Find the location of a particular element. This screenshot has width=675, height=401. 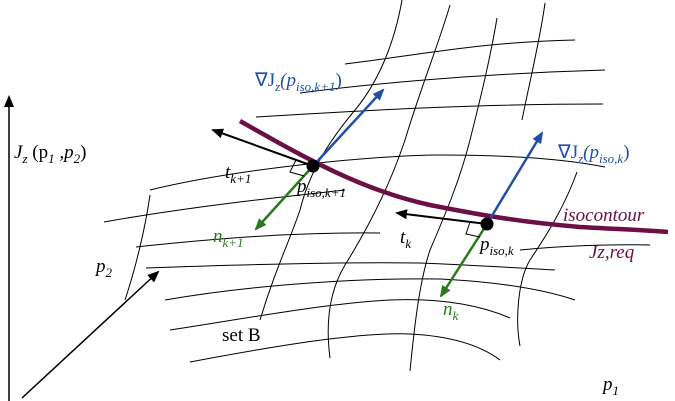

gradient-k1-arrow is located at coordinates (348, 127).